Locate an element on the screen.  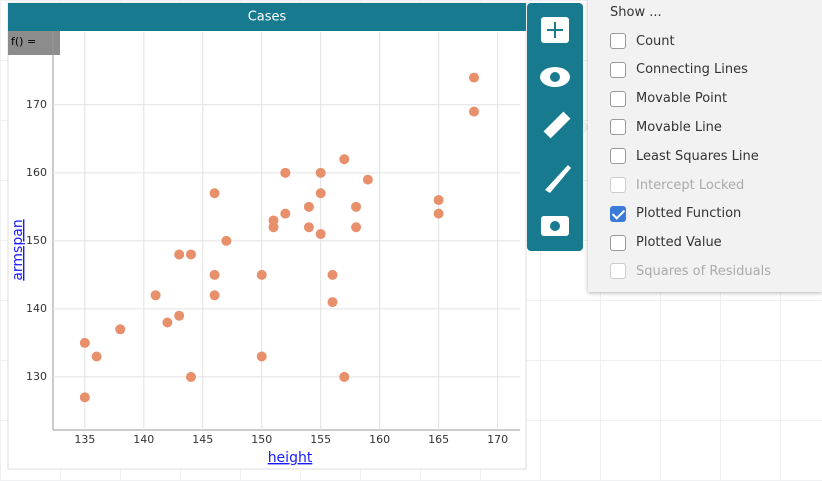
menu-item: Least Squares Line is located at coordinates (684, 156).